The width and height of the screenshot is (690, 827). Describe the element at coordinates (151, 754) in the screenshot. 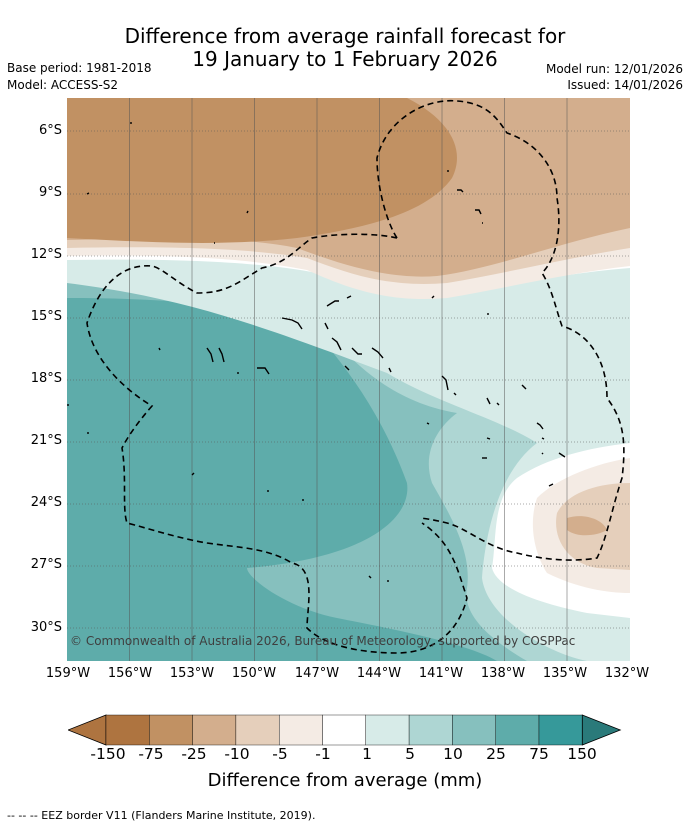

I see `cbar-label-minus75: -75` at that location.